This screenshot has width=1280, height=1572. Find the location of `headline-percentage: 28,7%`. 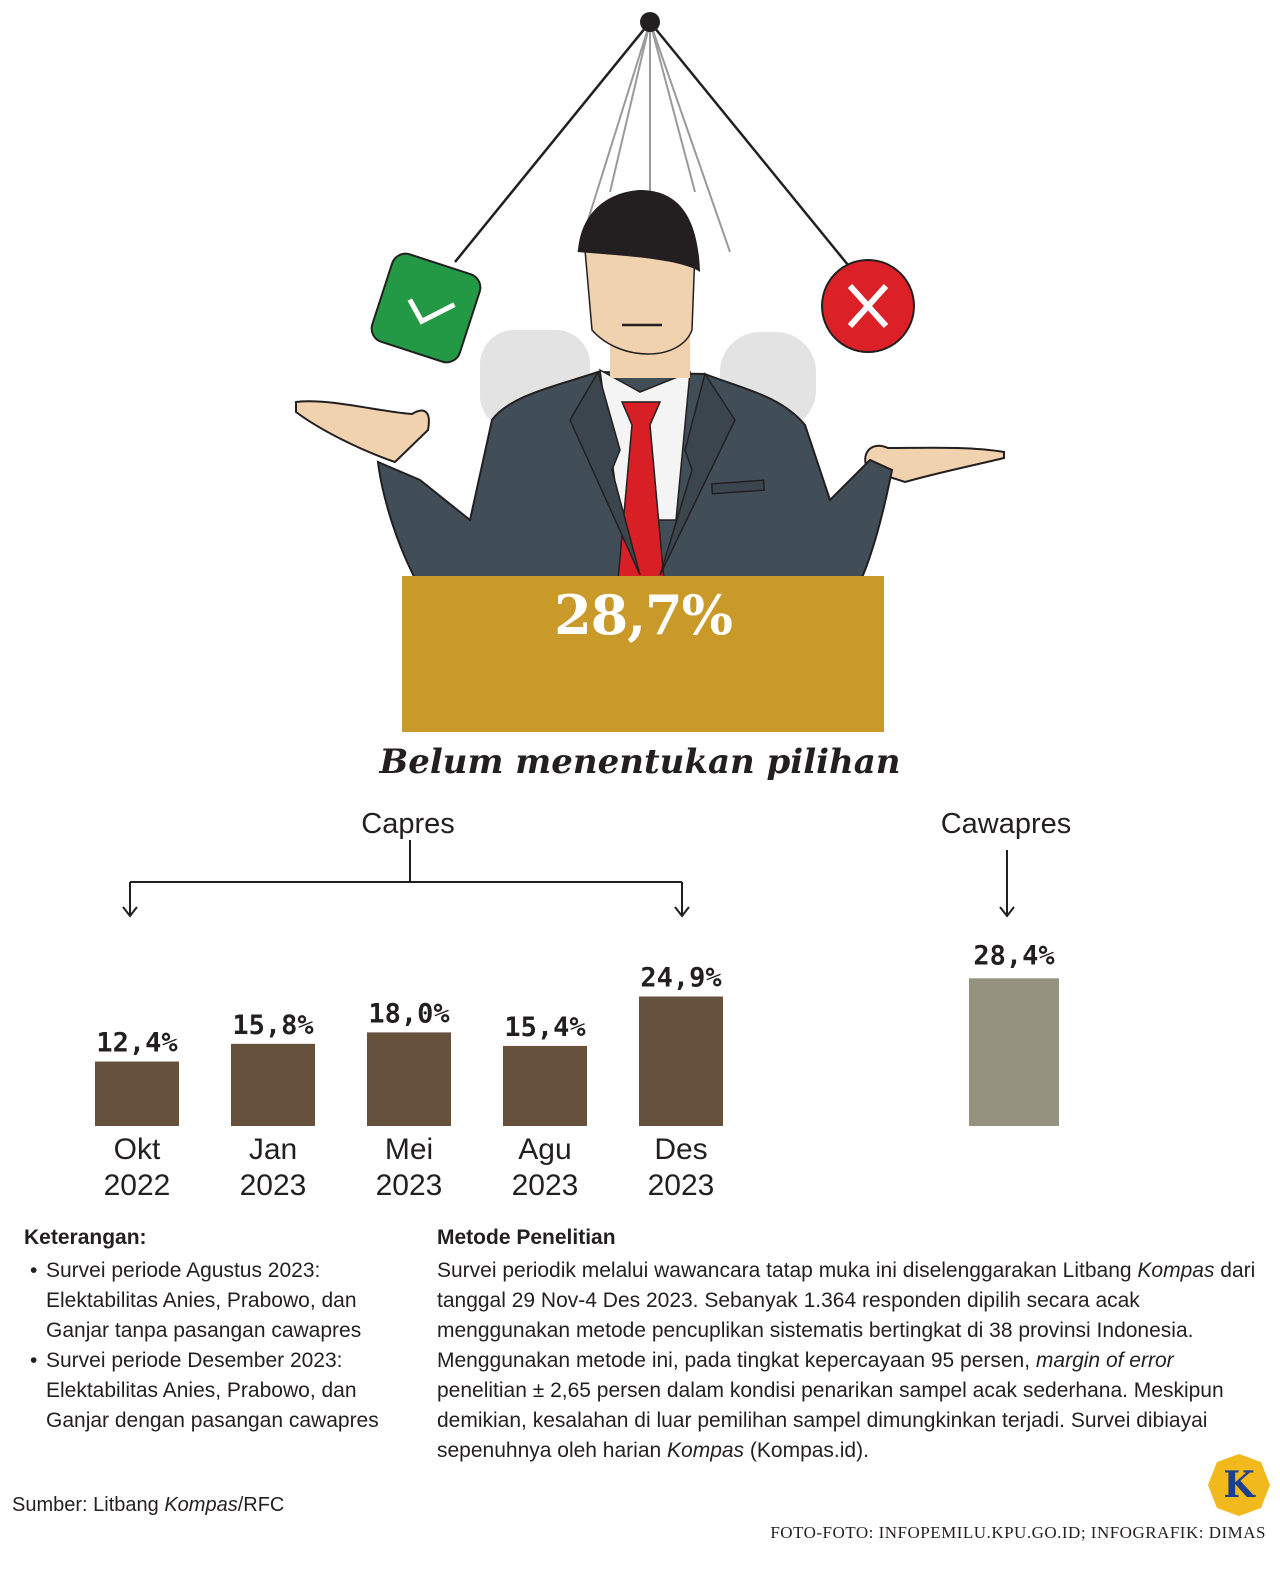

headline-percentage: 28,7% is located at coordinates (643, 615).